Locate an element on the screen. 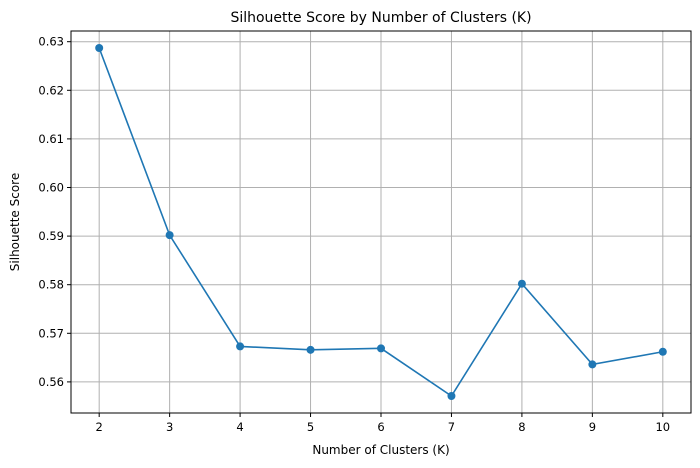  y-tick-label: 0.62 is located at coordinates (51, 90).